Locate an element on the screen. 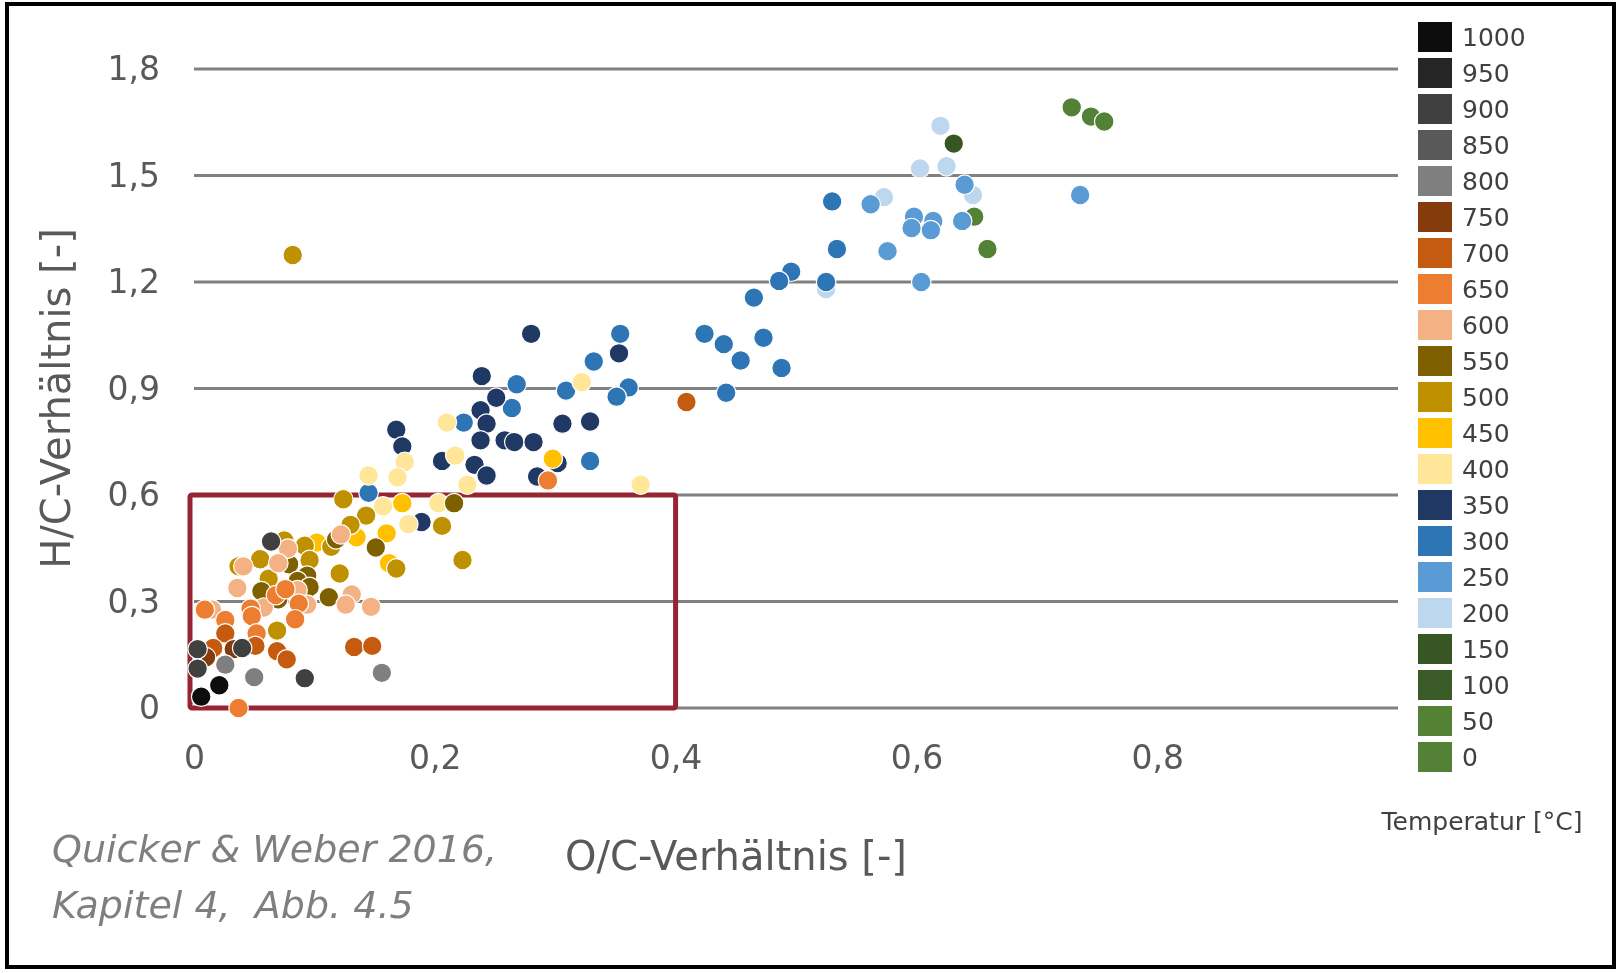  y-tick-label: 0 is located at coordinates (149, 708).